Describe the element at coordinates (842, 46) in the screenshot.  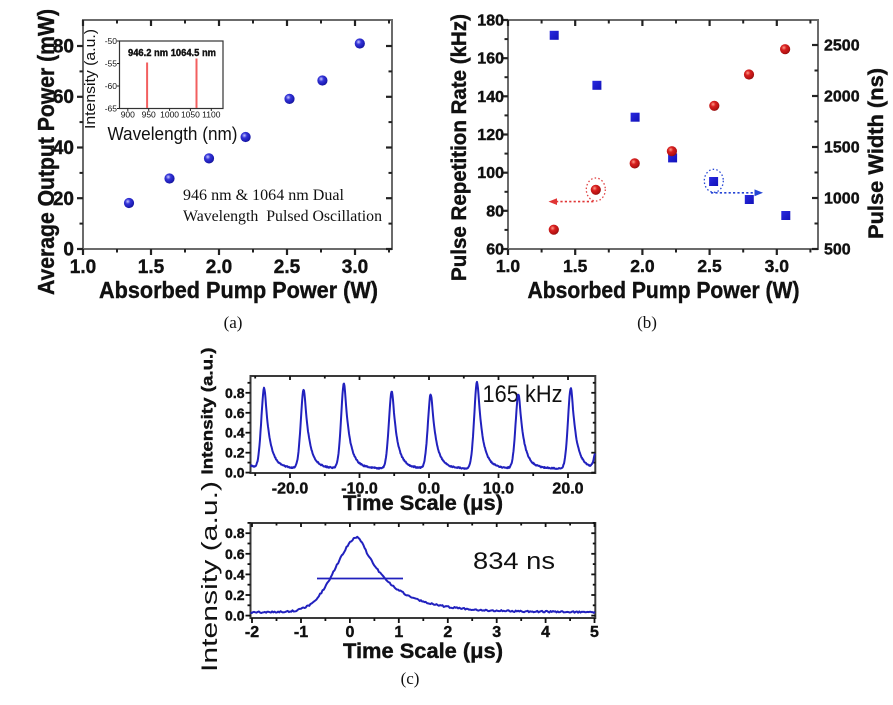
I see `svg-text: 2500` at that location.